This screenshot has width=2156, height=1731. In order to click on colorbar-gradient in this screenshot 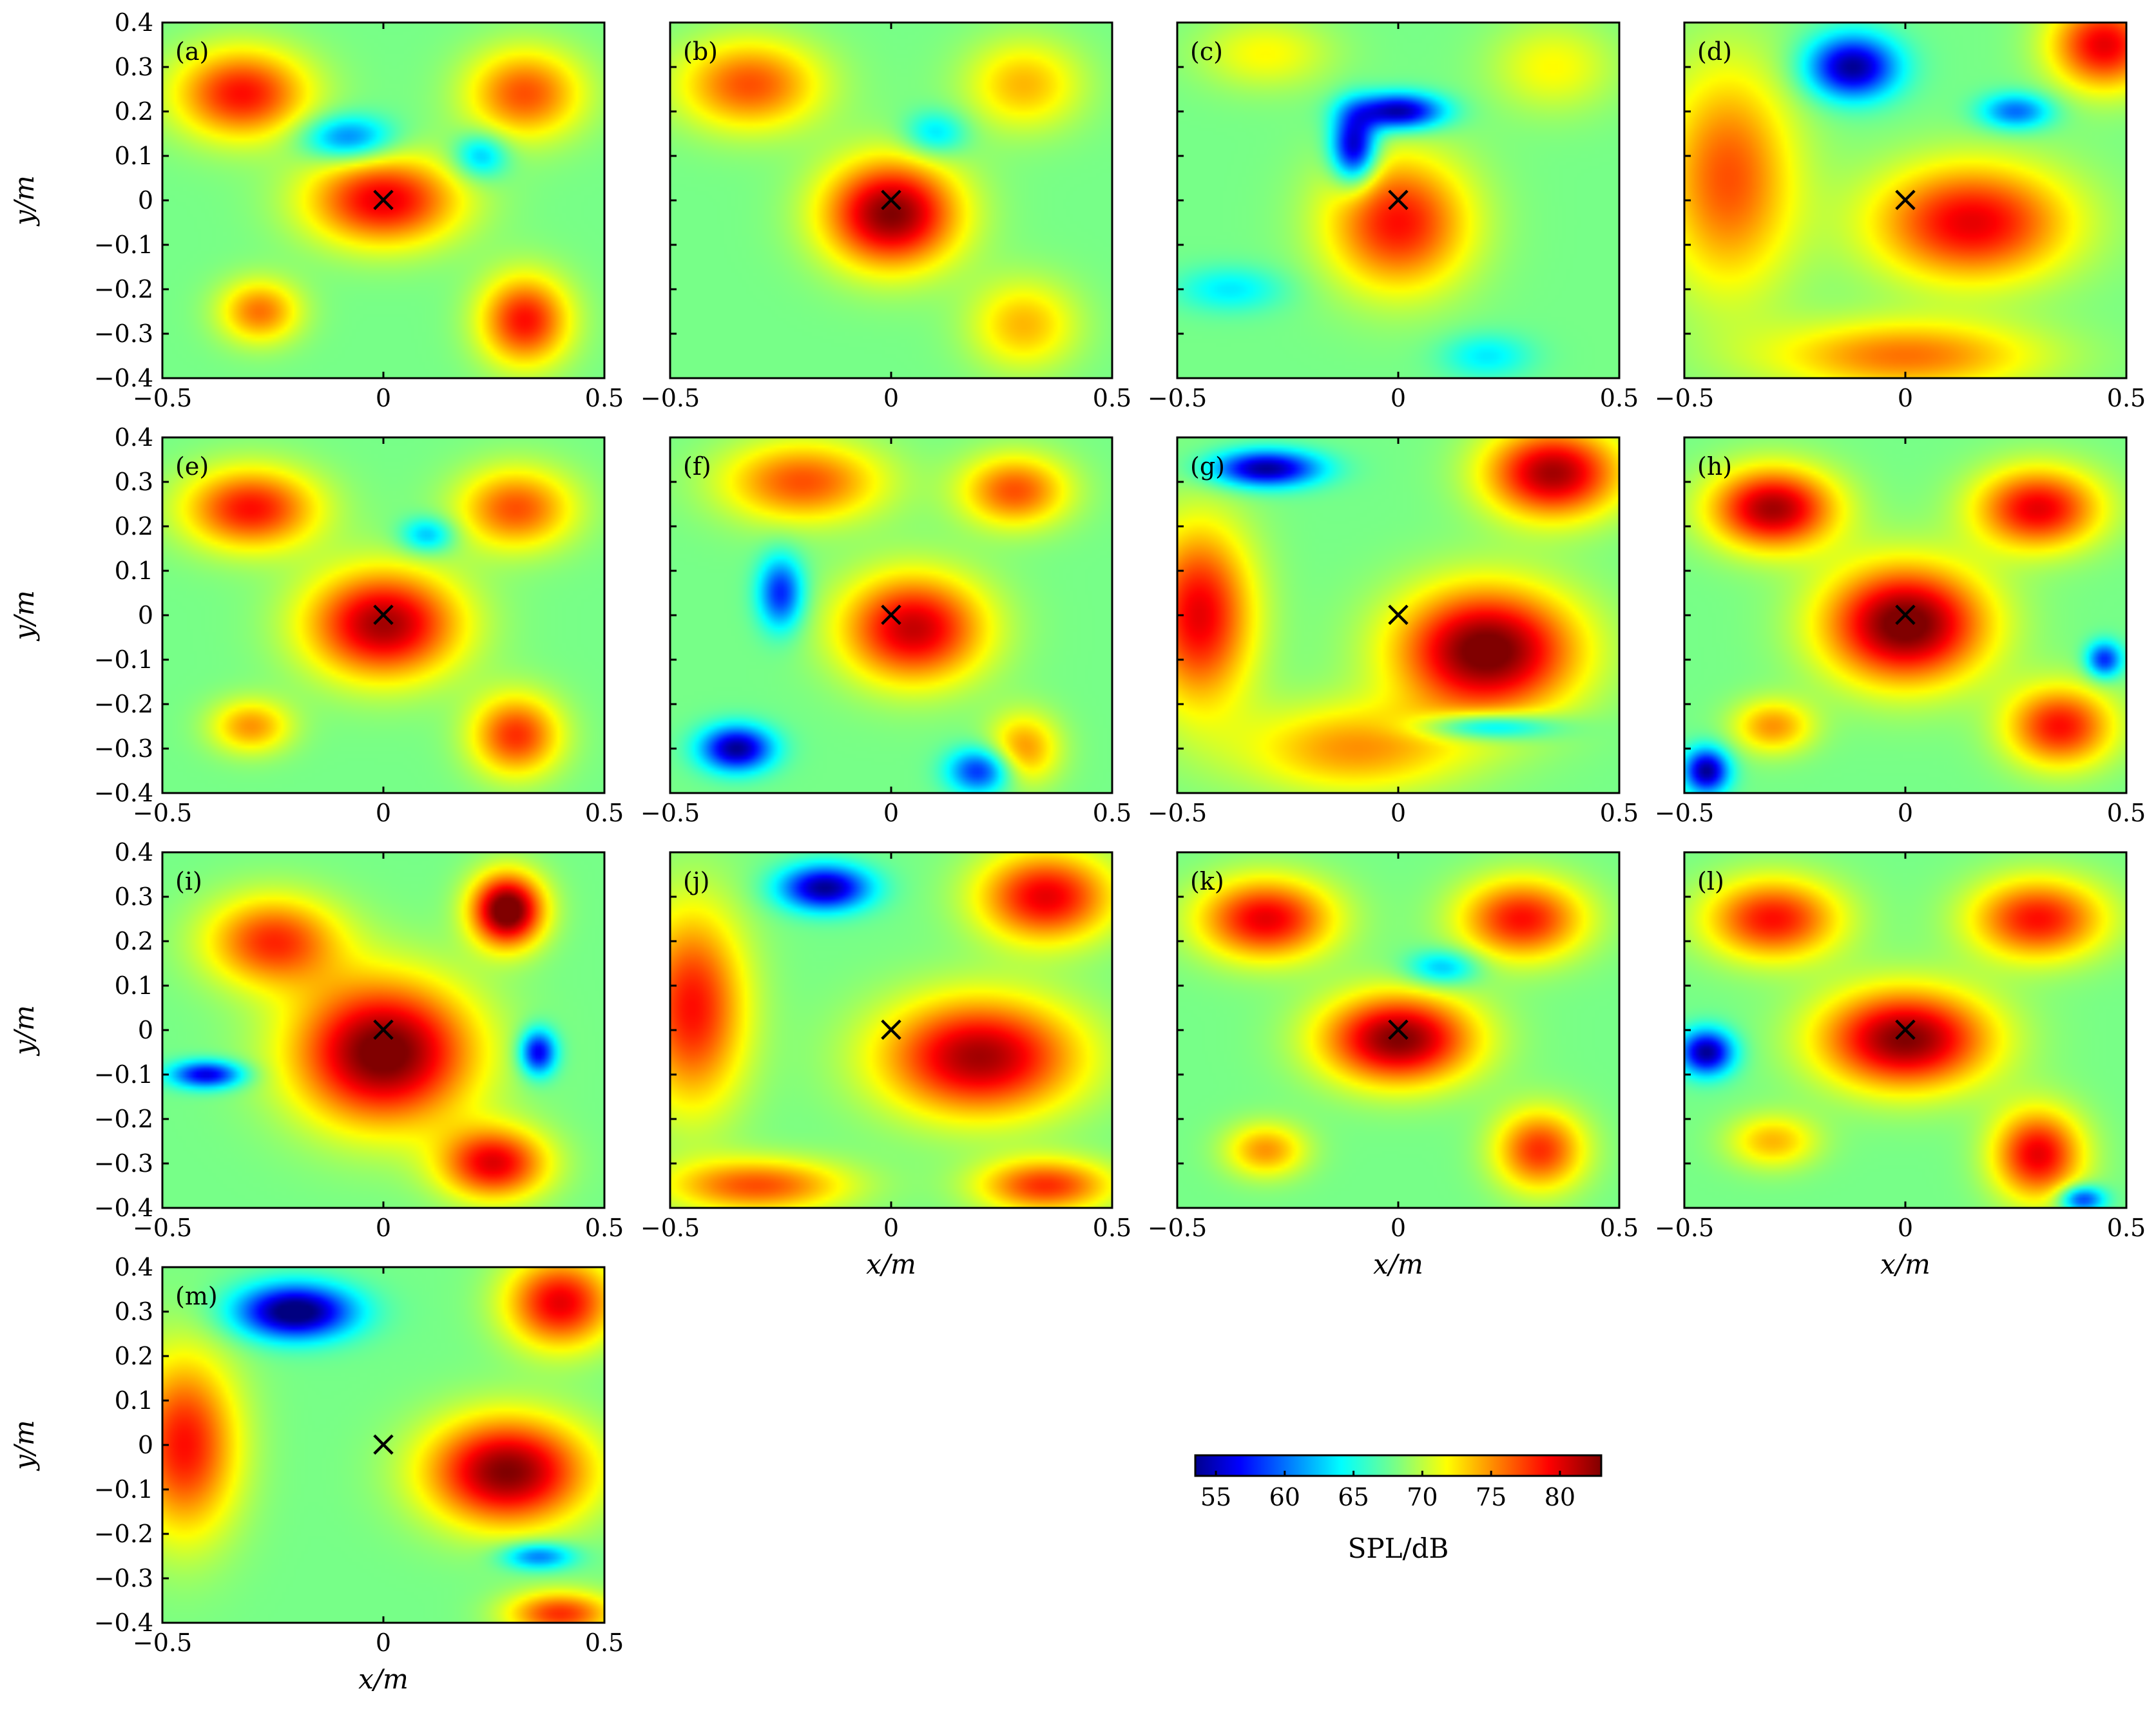, I will do `click(1398, 1465)`.